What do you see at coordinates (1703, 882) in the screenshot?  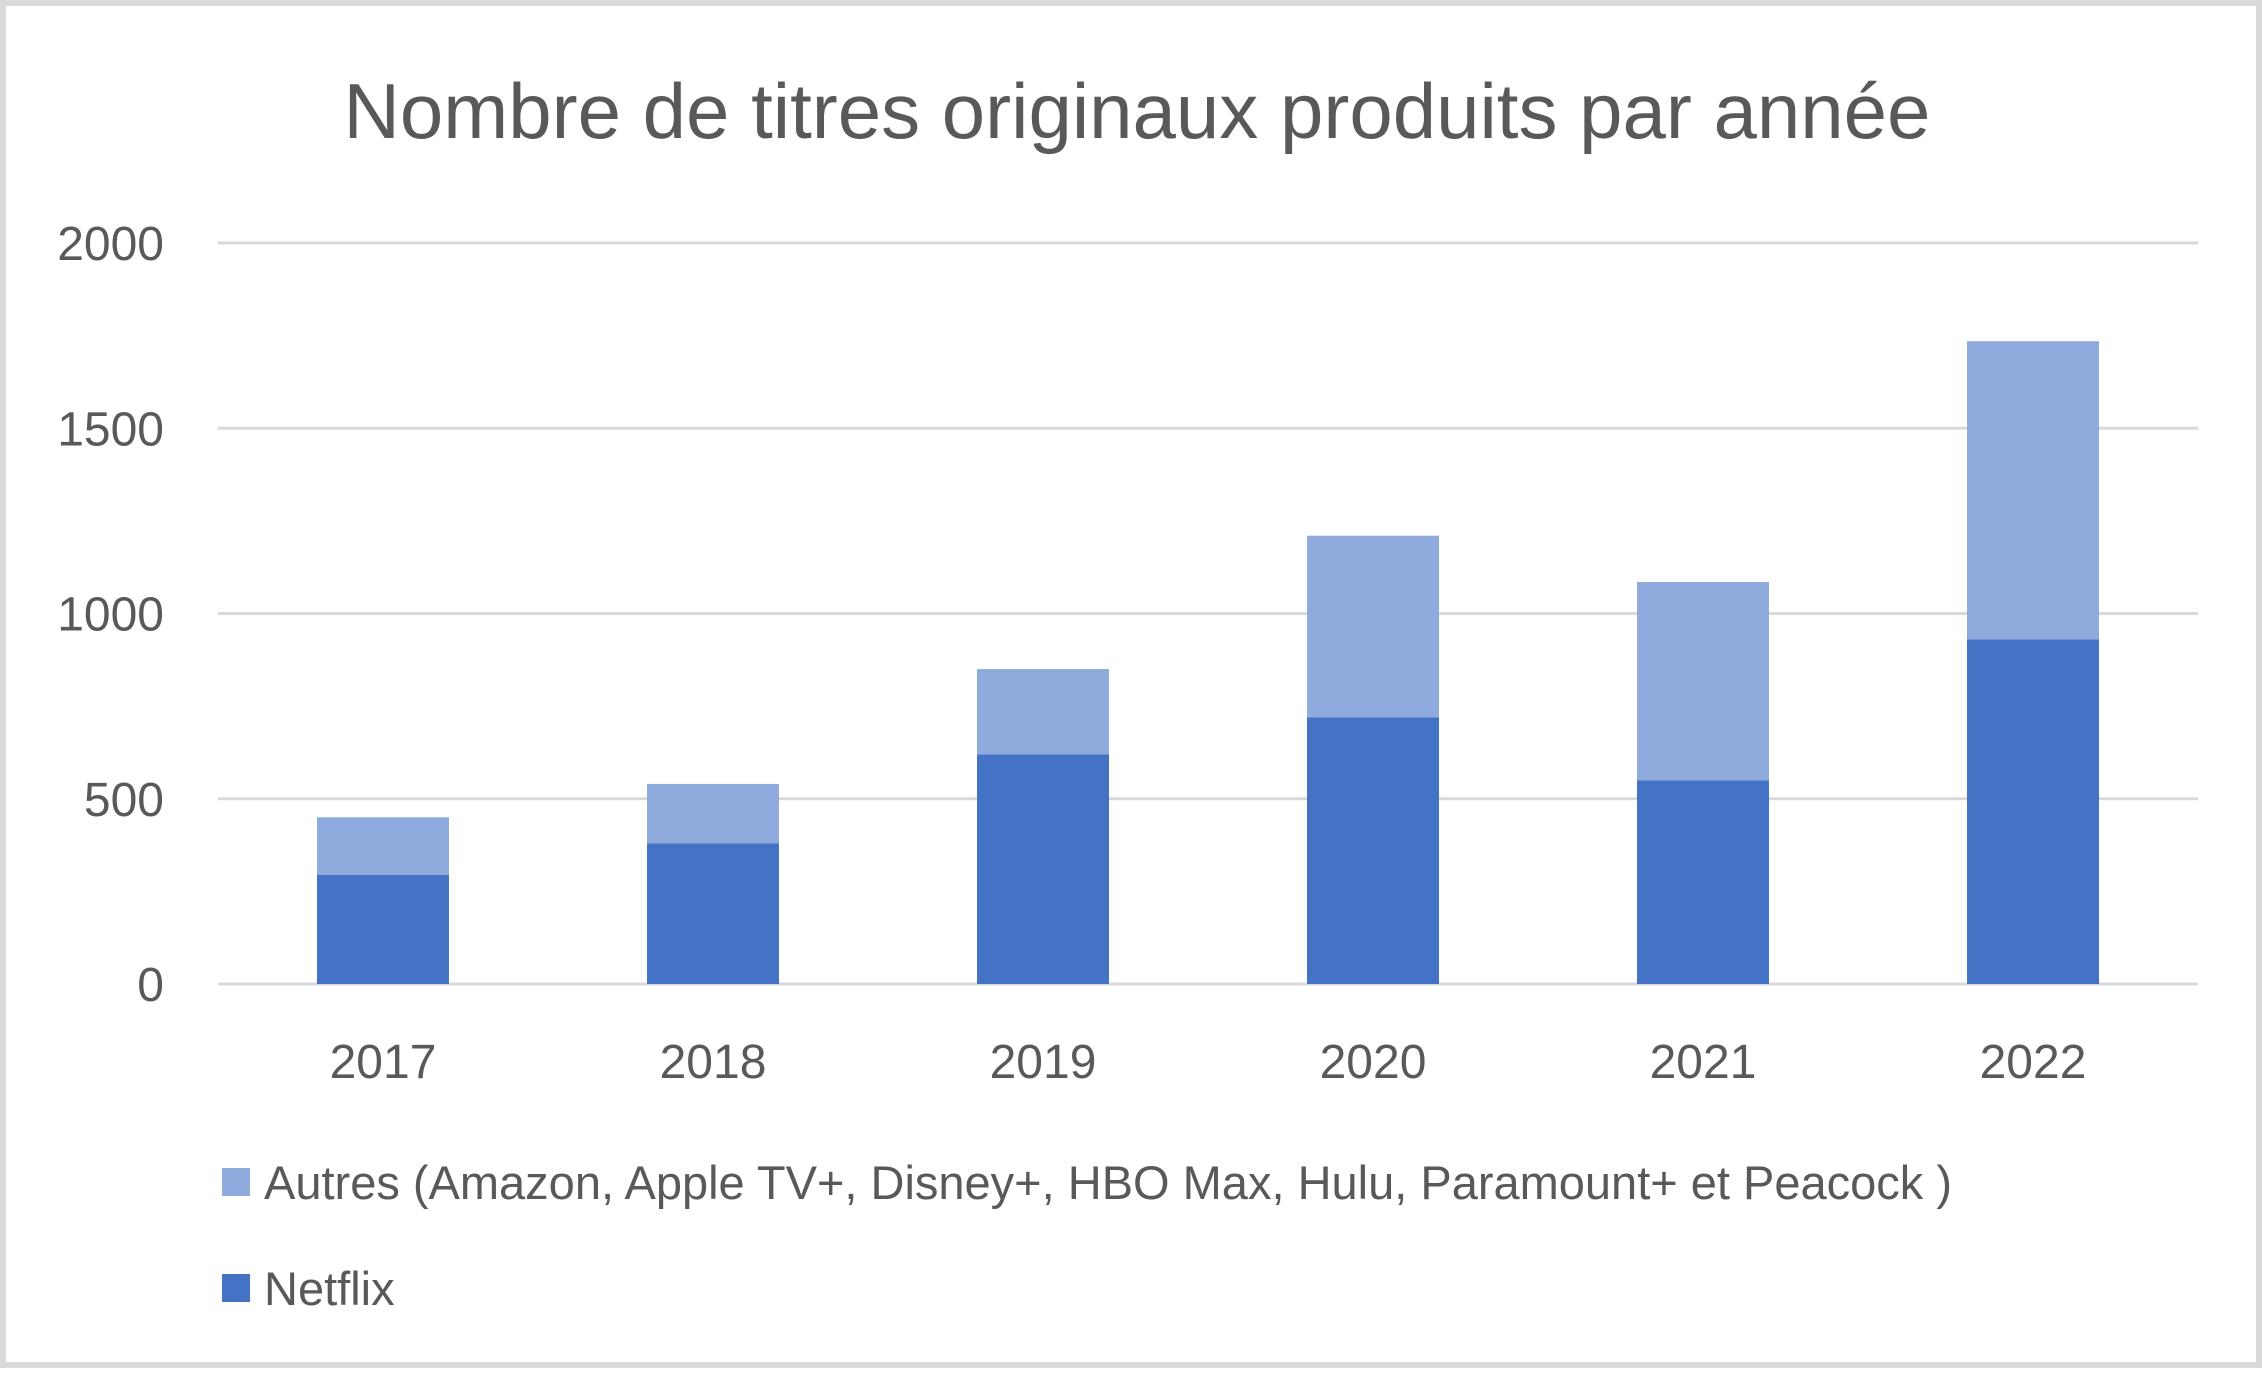 I see `bar-netflix-2021` at bounding box center [1703, 882].